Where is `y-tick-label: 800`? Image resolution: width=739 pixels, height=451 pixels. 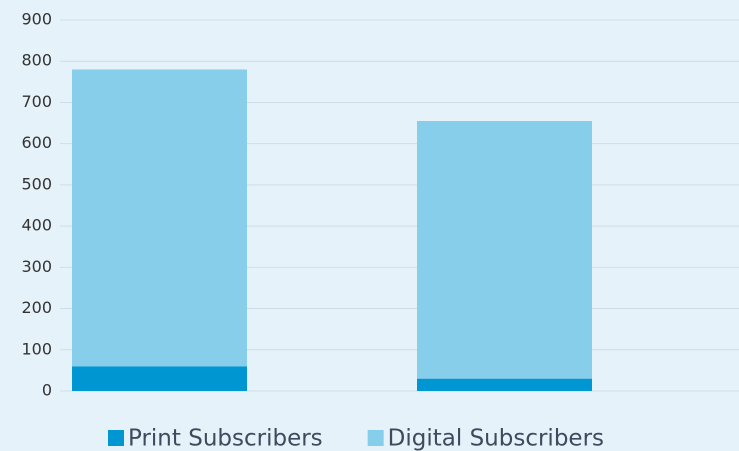
y-tick-label: 800 is located at coordinates (36, 60).